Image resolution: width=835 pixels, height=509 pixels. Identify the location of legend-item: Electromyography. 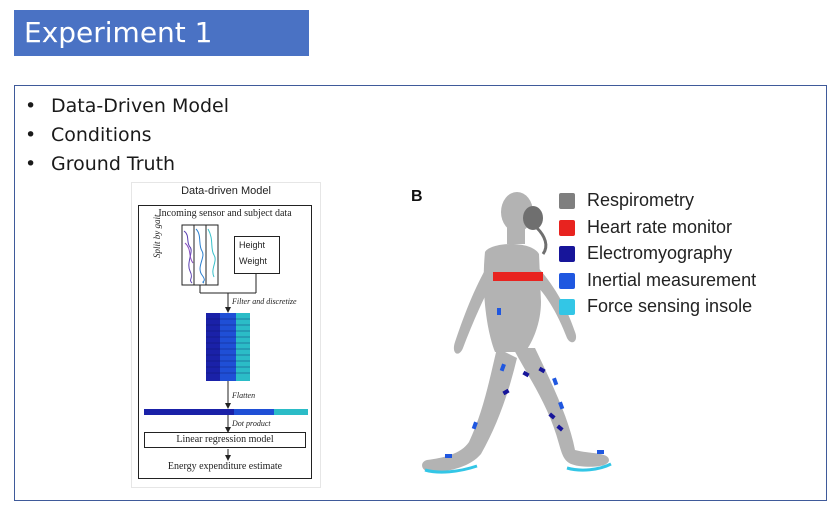
(657, 253).